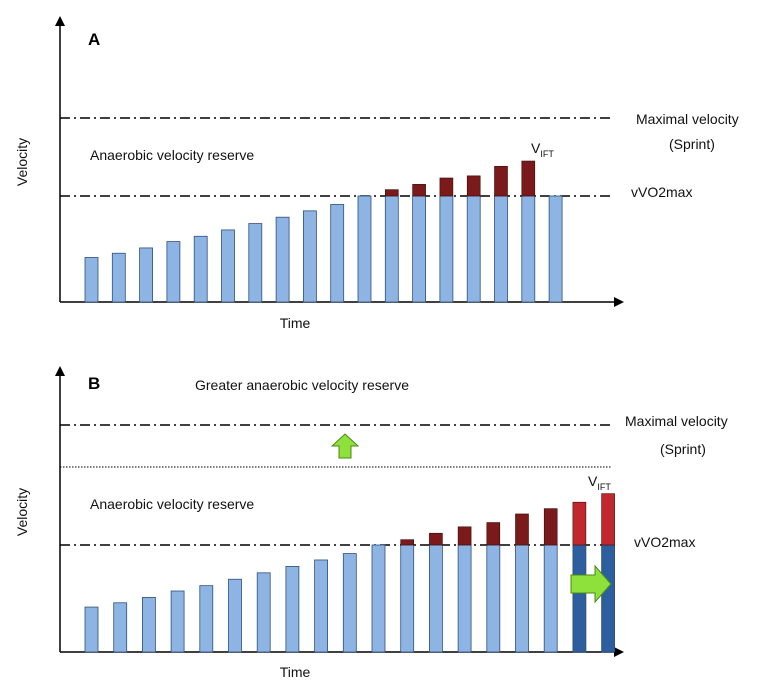  I want to click on panel-b-max-velocity-label: Maximal velocity, so click(676, 421).